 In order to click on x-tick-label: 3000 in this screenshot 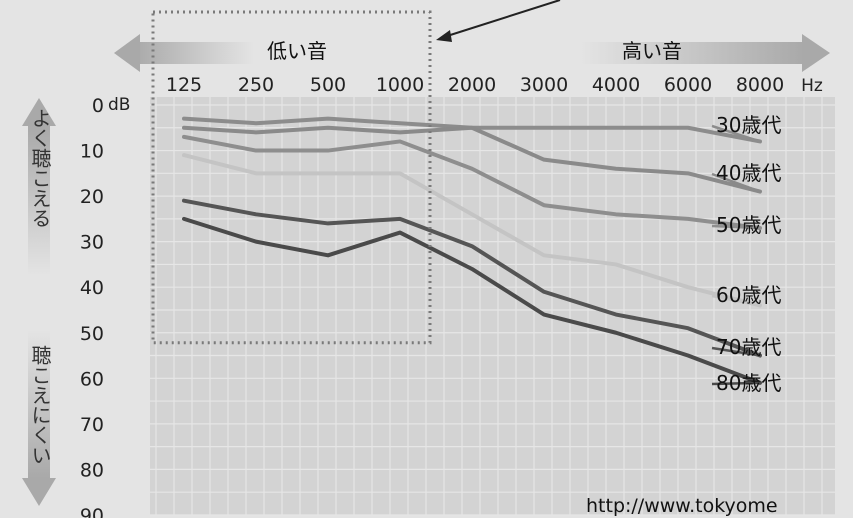, I will do `click(544, 85)`.